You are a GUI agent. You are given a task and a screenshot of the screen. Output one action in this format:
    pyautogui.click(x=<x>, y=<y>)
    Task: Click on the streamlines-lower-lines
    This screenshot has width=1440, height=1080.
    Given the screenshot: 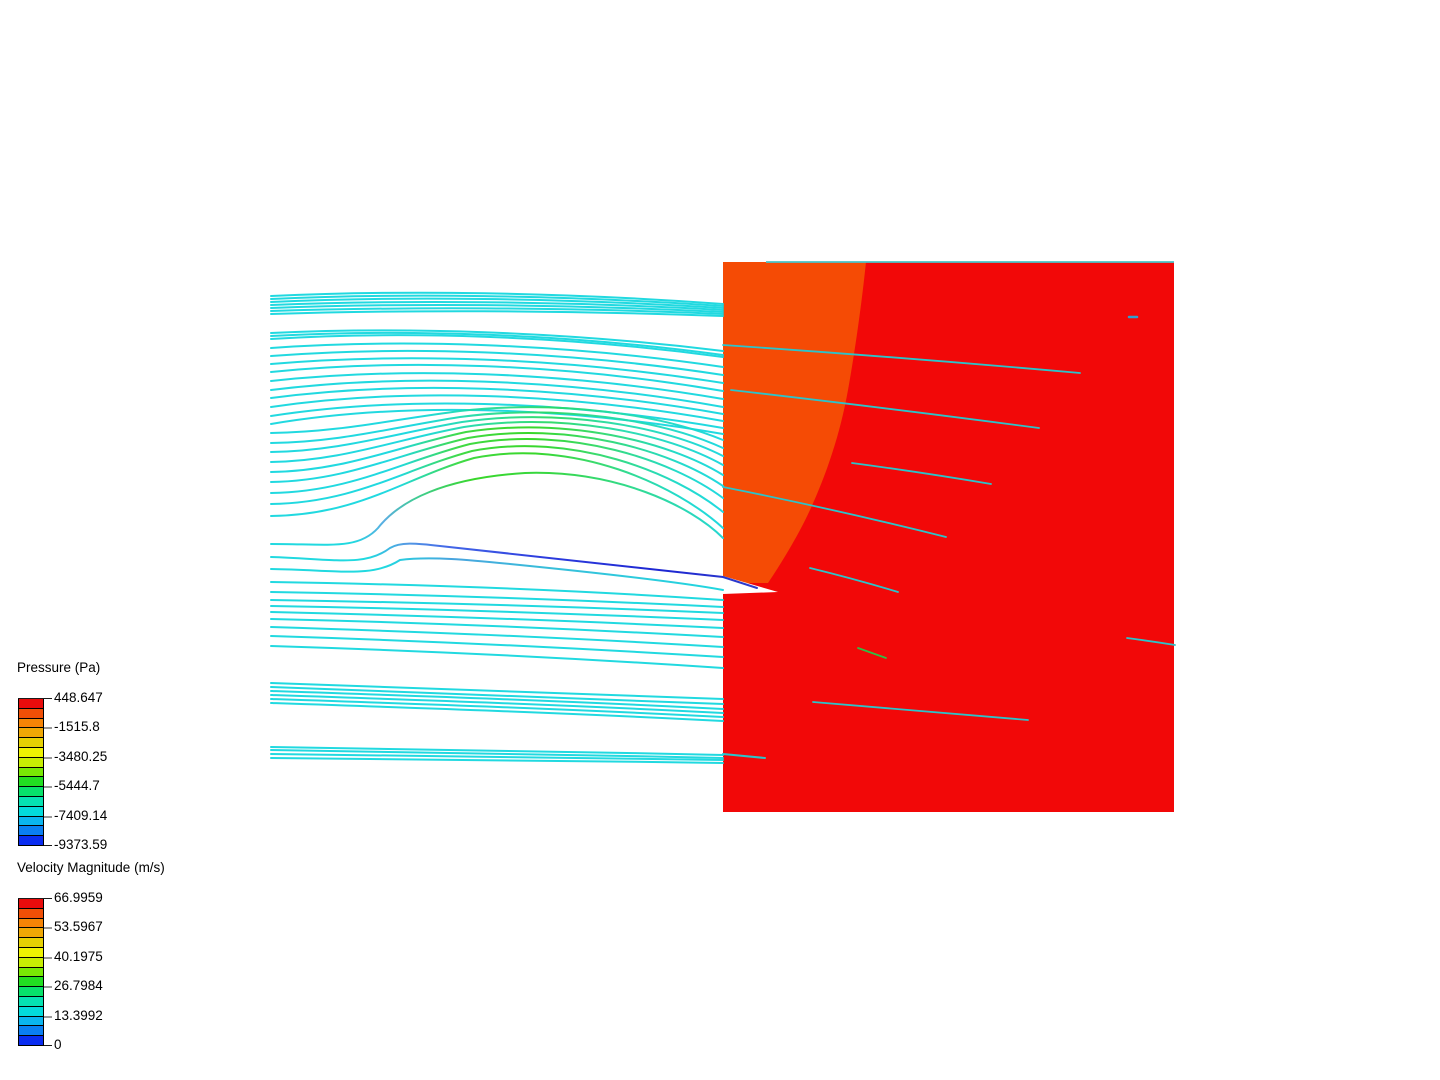 What is the action you would take?
    pyautogui.click(x=497, y=625)
    